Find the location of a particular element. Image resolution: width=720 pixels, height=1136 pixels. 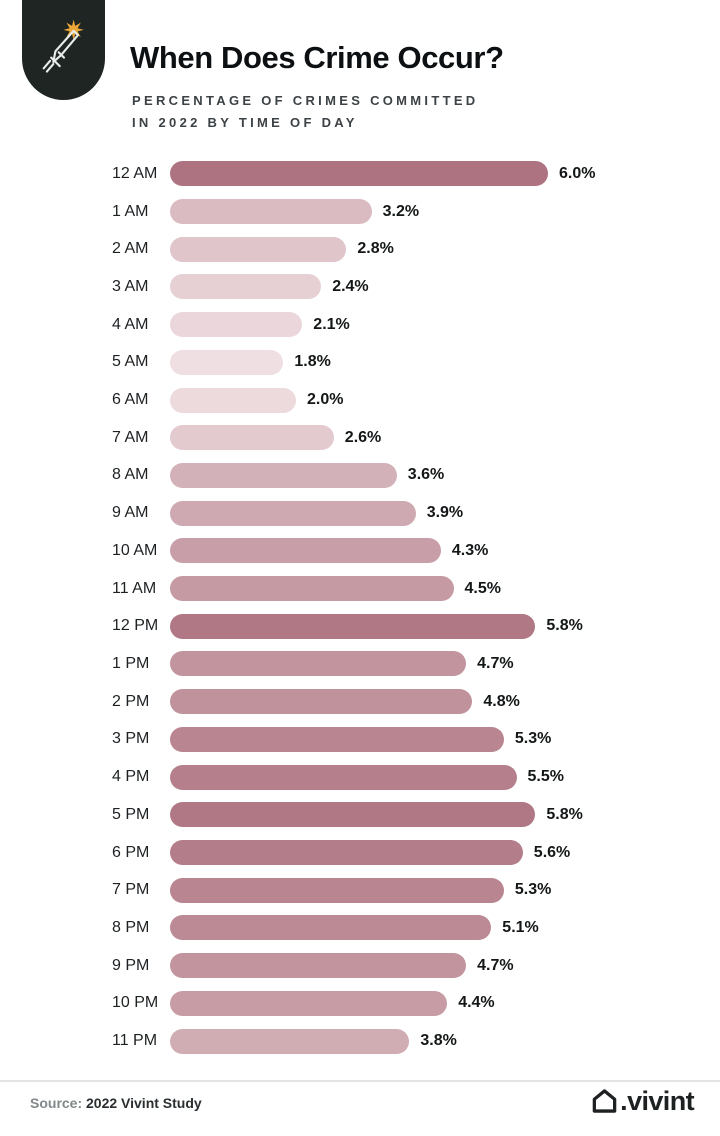

bar-label: 6 AM is located at coordinates (130, 400).